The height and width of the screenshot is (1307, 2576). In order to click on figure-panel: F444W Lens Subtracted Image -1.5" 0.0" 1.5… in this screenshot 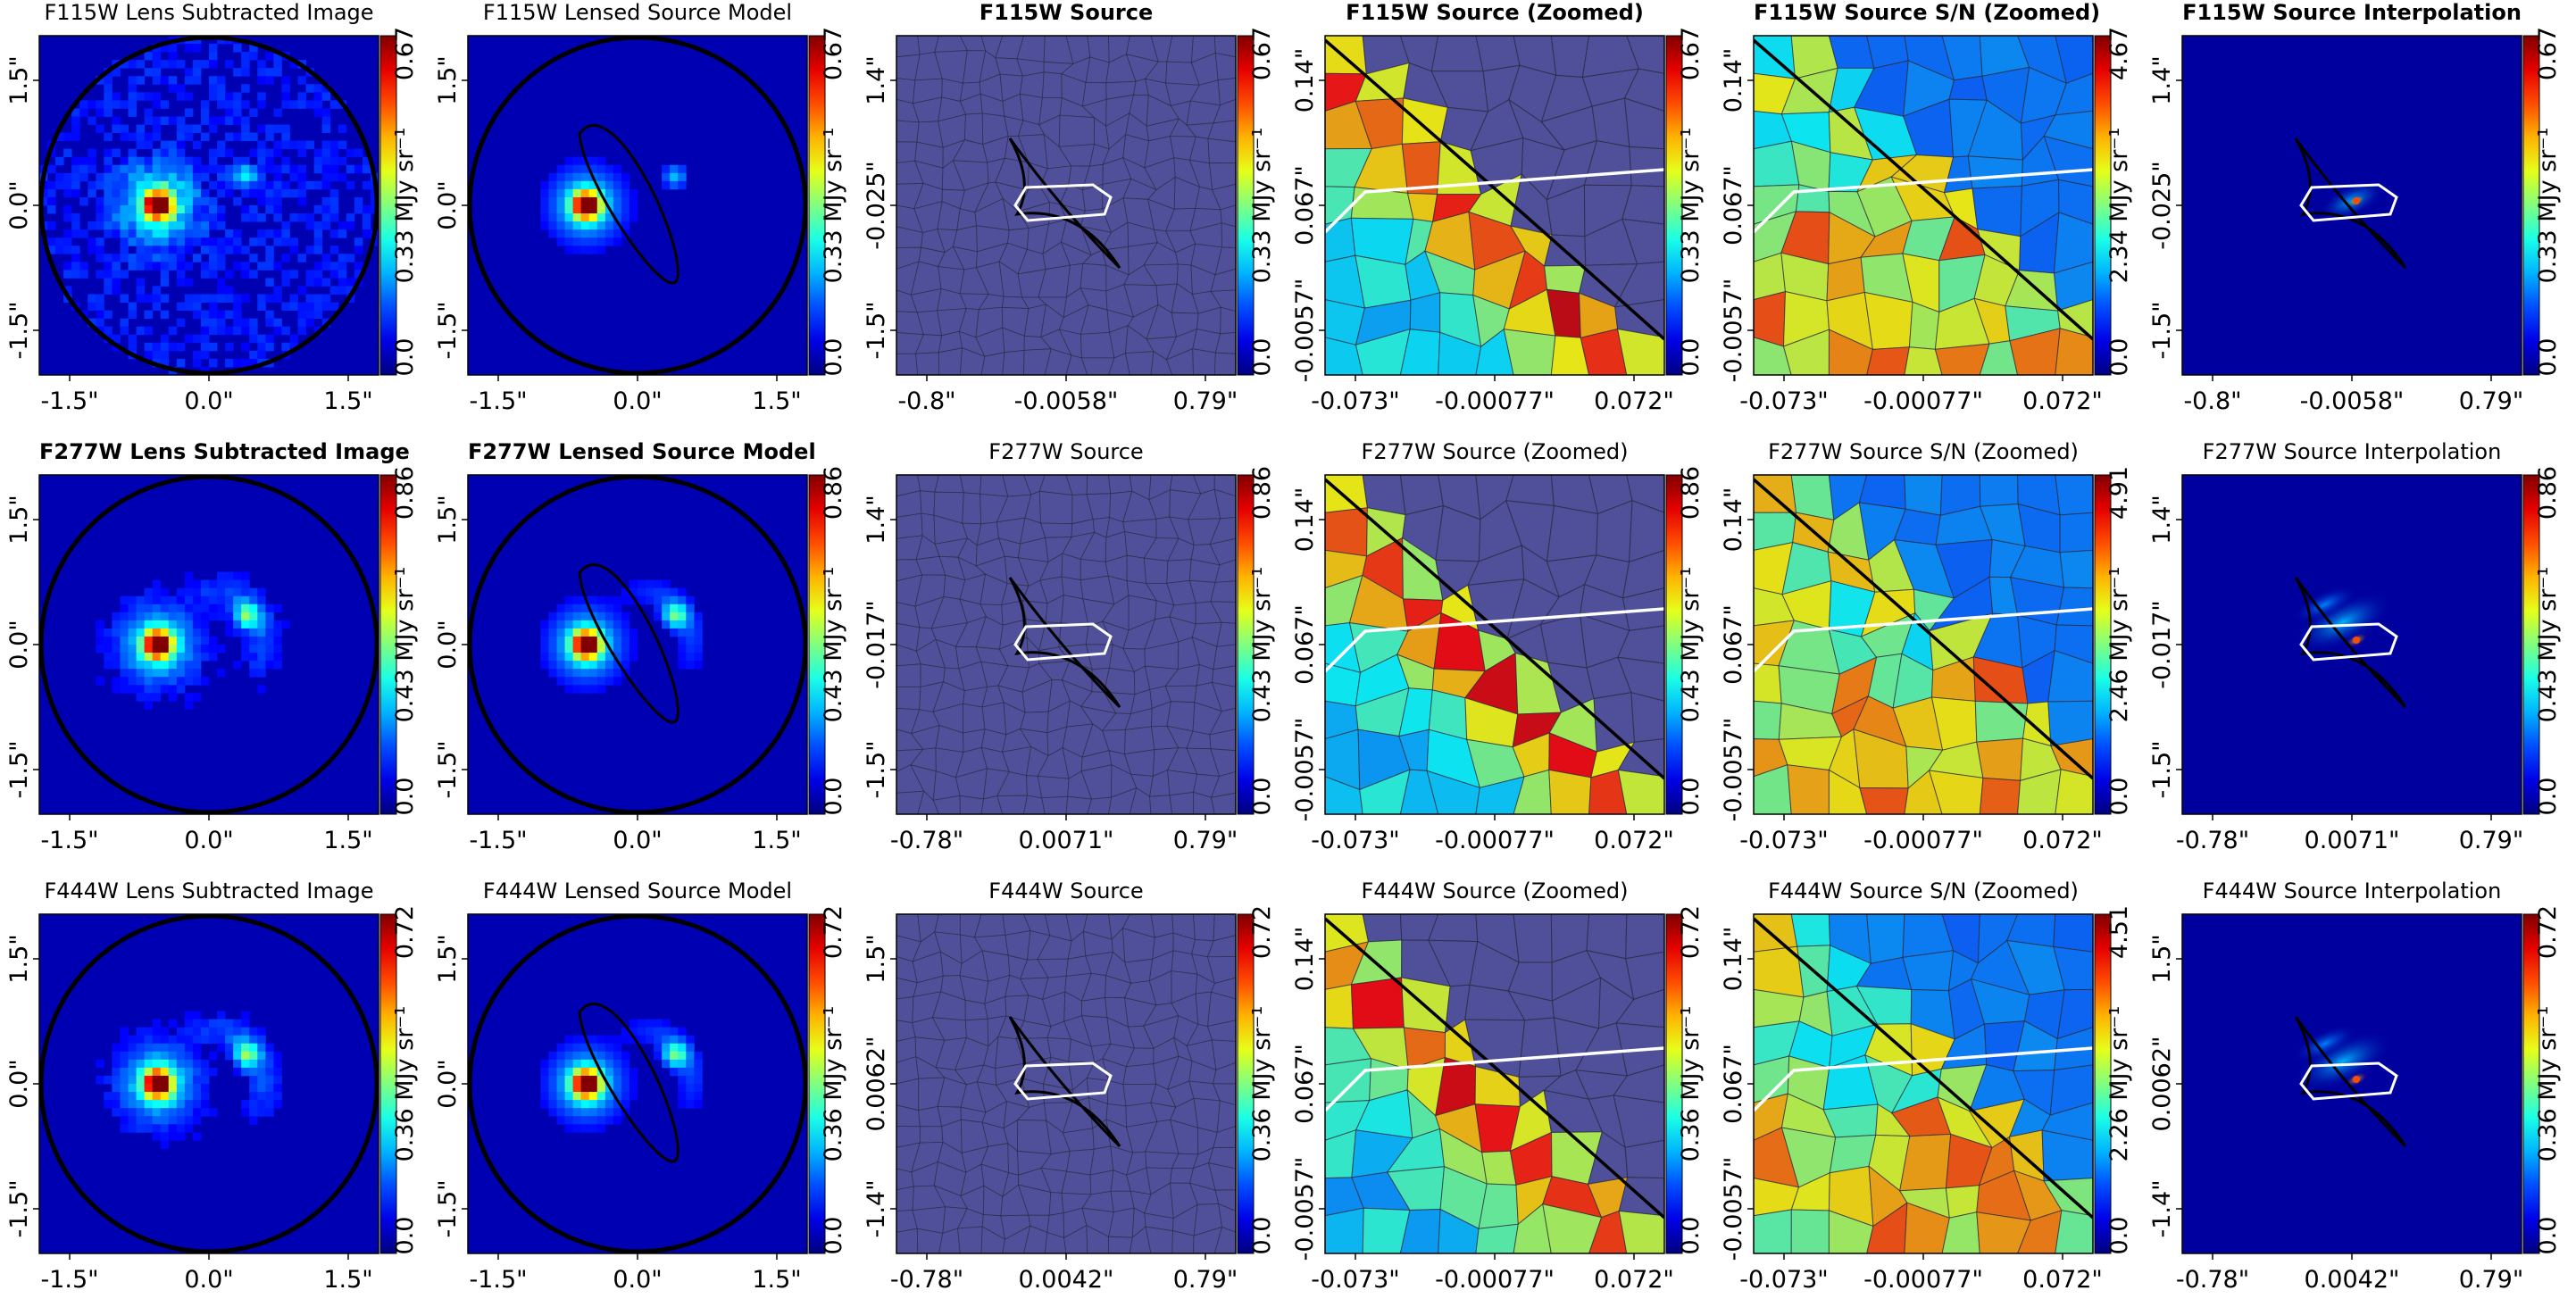, I will do `click(214, 1092)`.